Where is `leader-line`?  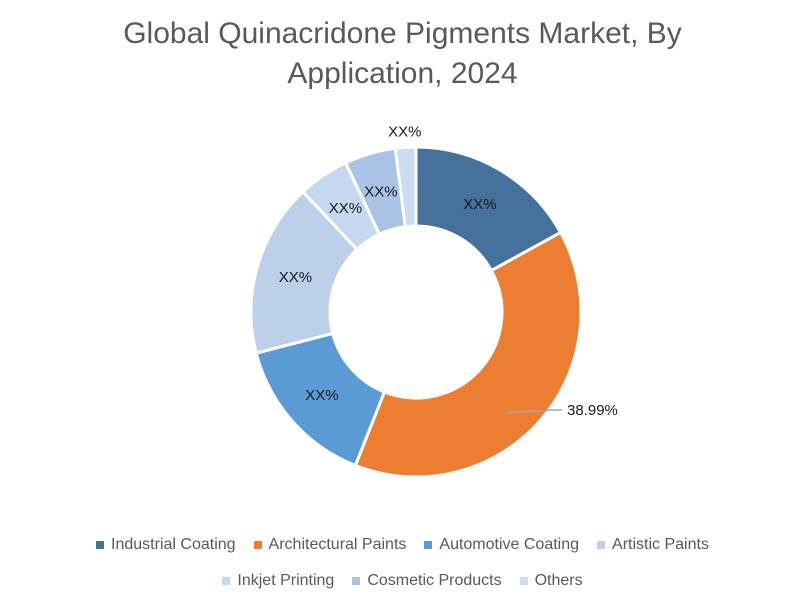 leader-line is located at coordinates (533, 411).